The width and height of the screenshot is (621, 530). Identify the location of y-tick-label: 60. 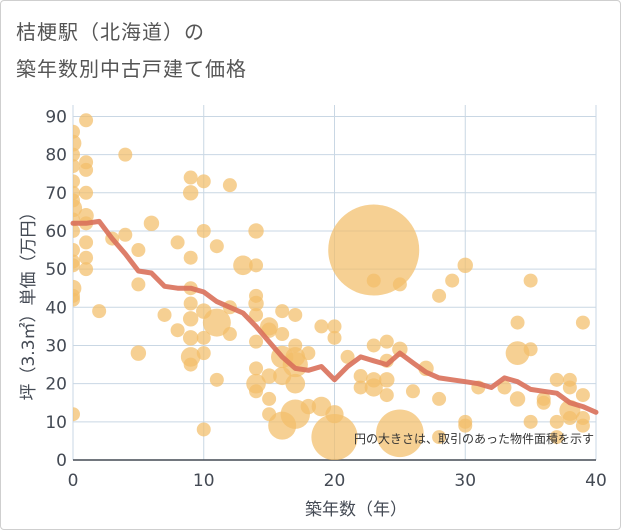
(56, 232).